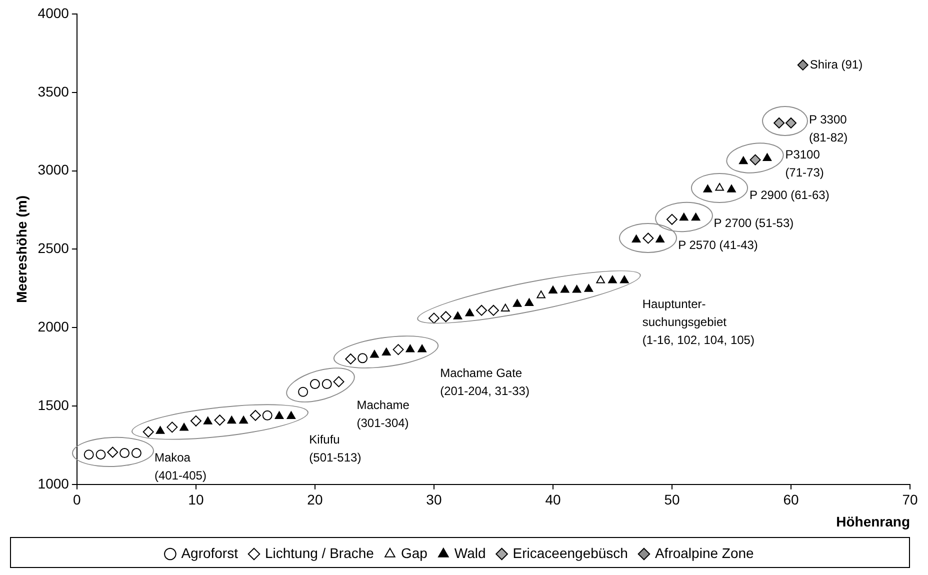  Describe the element at coordinates (836, 64) in the screenshot. I see `annotation: Shira (91)` at that location.